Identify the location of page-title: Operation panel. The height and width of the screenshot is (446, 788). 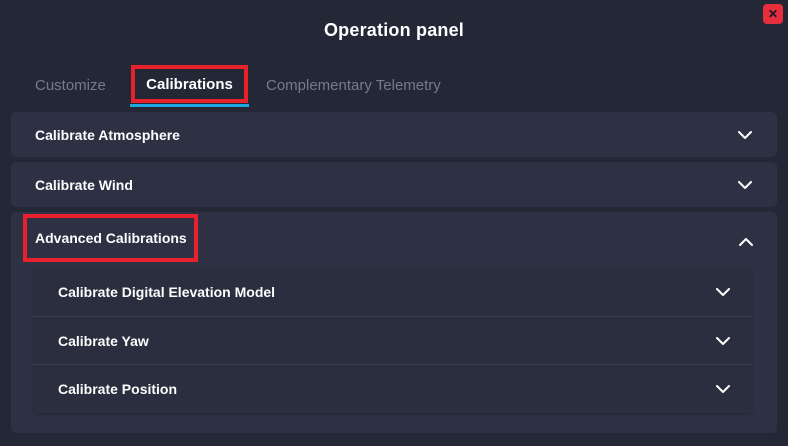
(394, 30).